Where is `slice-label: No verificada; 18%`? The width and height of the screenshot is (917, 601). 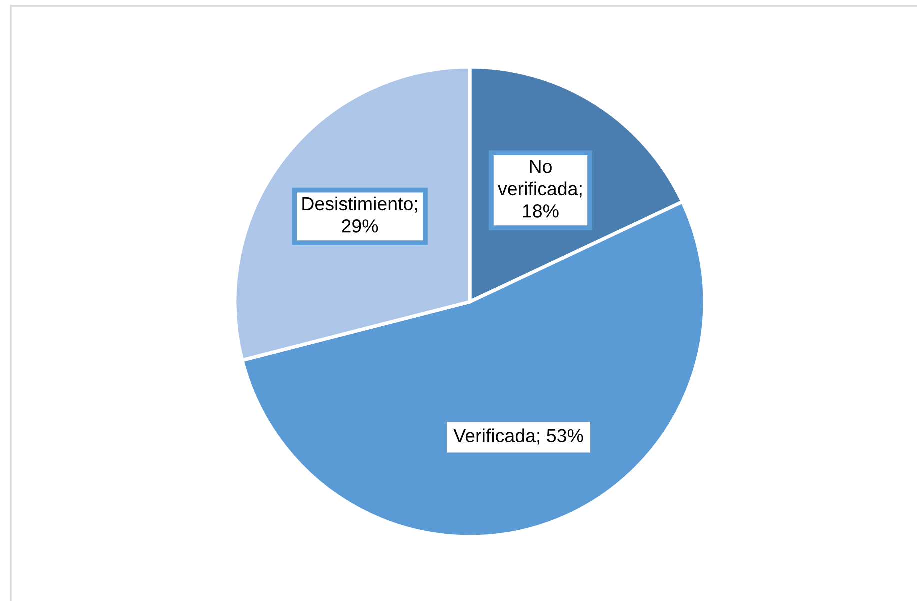
slice-label: No verificada; 18% is located at coordinates (540, 189).